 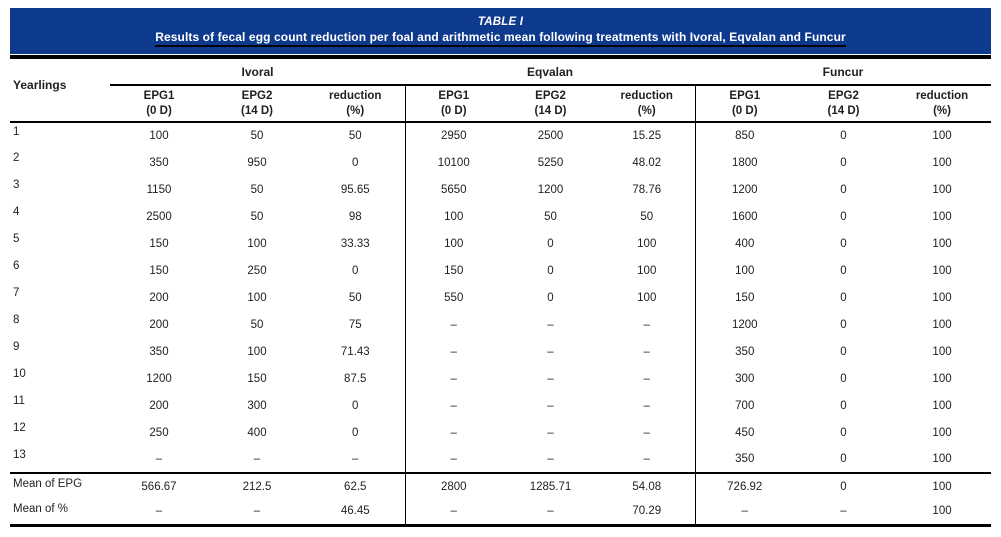 I want to click on cell-value: 10100, so click(x=453, y=162).